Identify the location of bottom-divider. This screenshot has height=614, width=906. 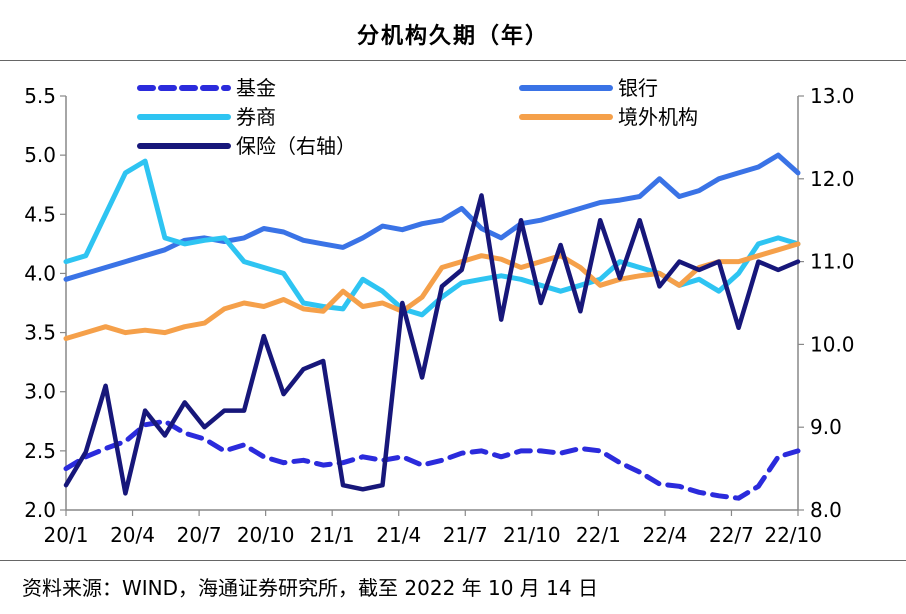
(453, 560).